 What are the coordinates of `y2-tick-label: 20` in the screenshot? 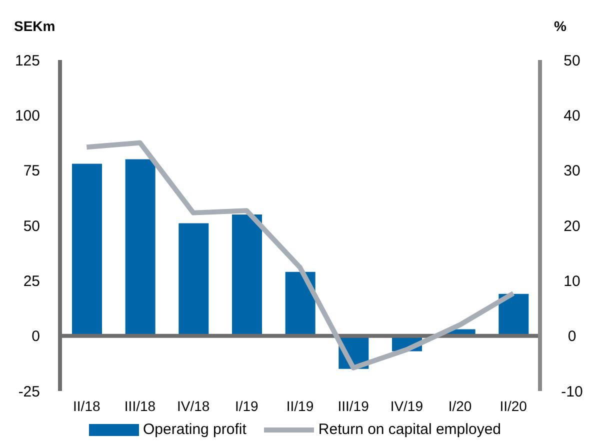 It's located at (572, 226).